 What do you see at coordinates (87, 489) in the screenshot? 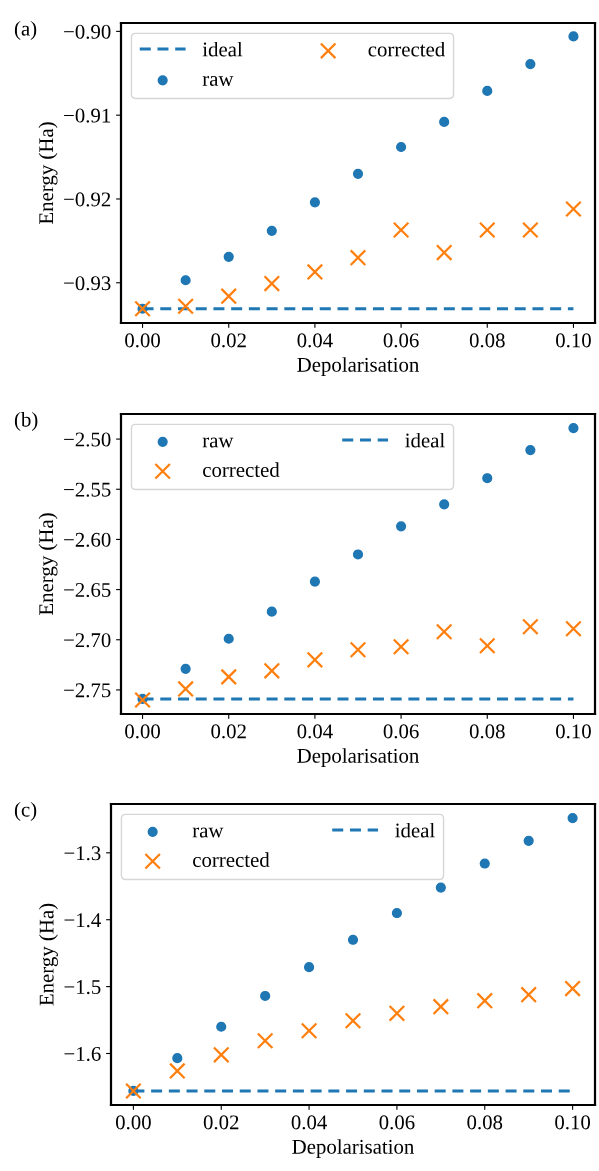
I see `y-tick-label: −2.55` at bounding box center [87, 489].